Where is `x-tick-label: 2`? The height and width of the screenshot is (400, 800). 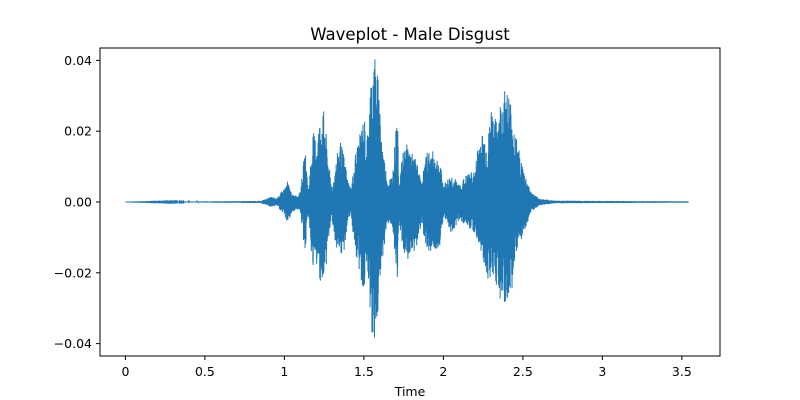
x-tick-label: 2 is located at coordinates (443, 371).